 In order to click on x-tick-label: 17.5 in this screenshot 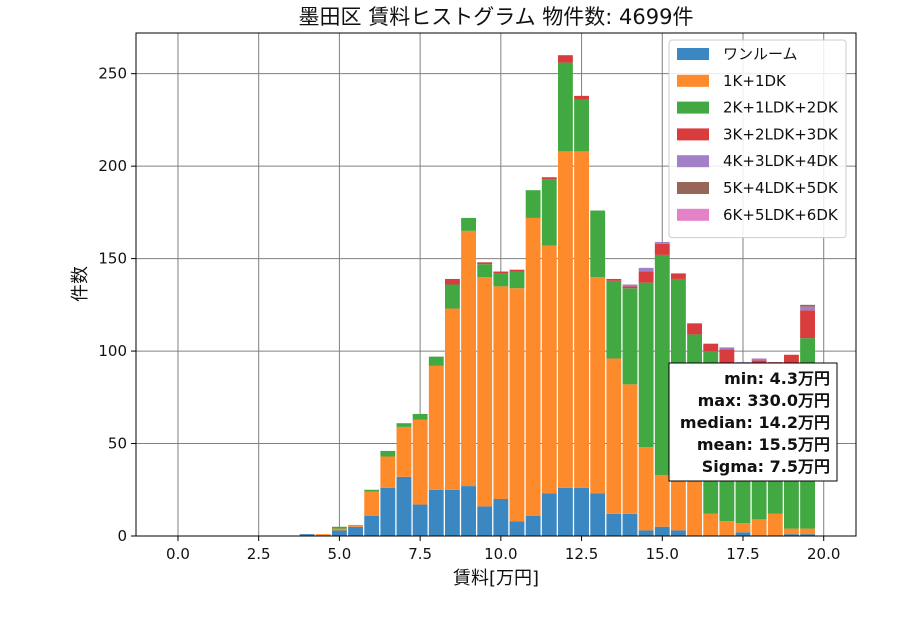, I will do `click(742, 554)`.